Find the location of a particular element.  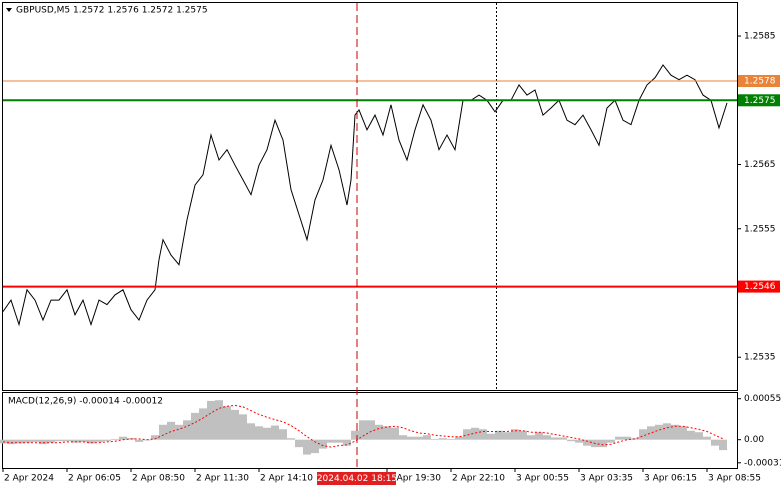

cursor-label-bg is located at coordinates (356, 478).